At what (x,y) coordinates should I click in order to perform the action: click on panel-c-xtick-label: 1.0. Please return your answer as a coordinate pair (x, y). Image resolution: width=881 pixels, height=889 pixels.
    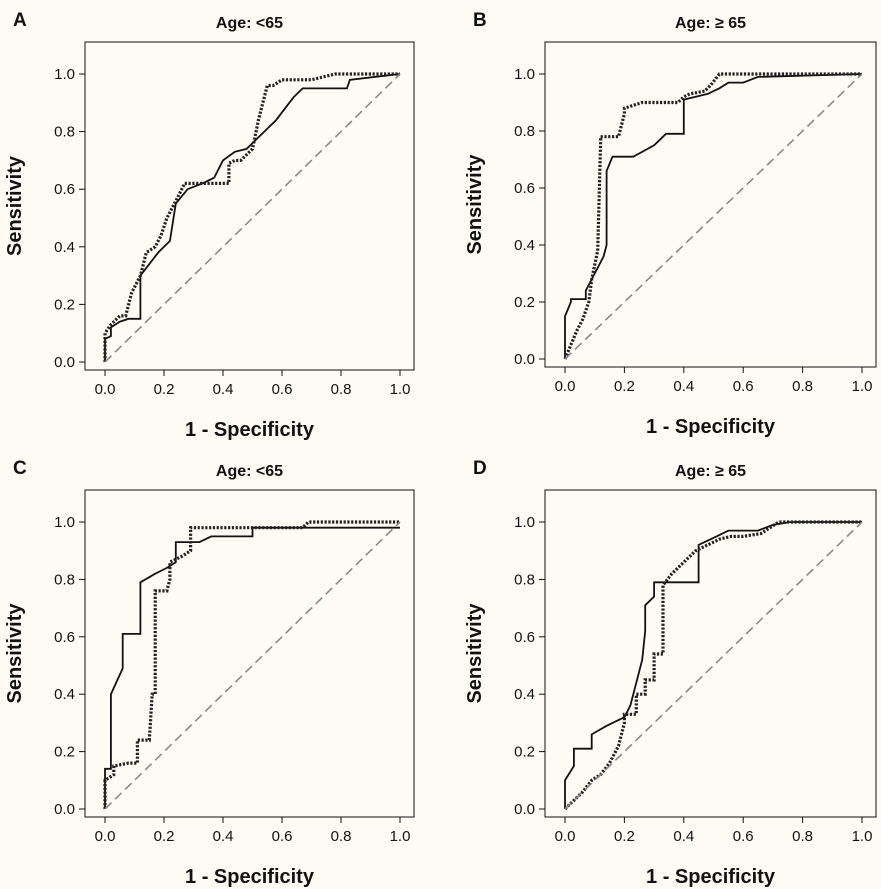
    Looking at the image, I should click on (400, 836).